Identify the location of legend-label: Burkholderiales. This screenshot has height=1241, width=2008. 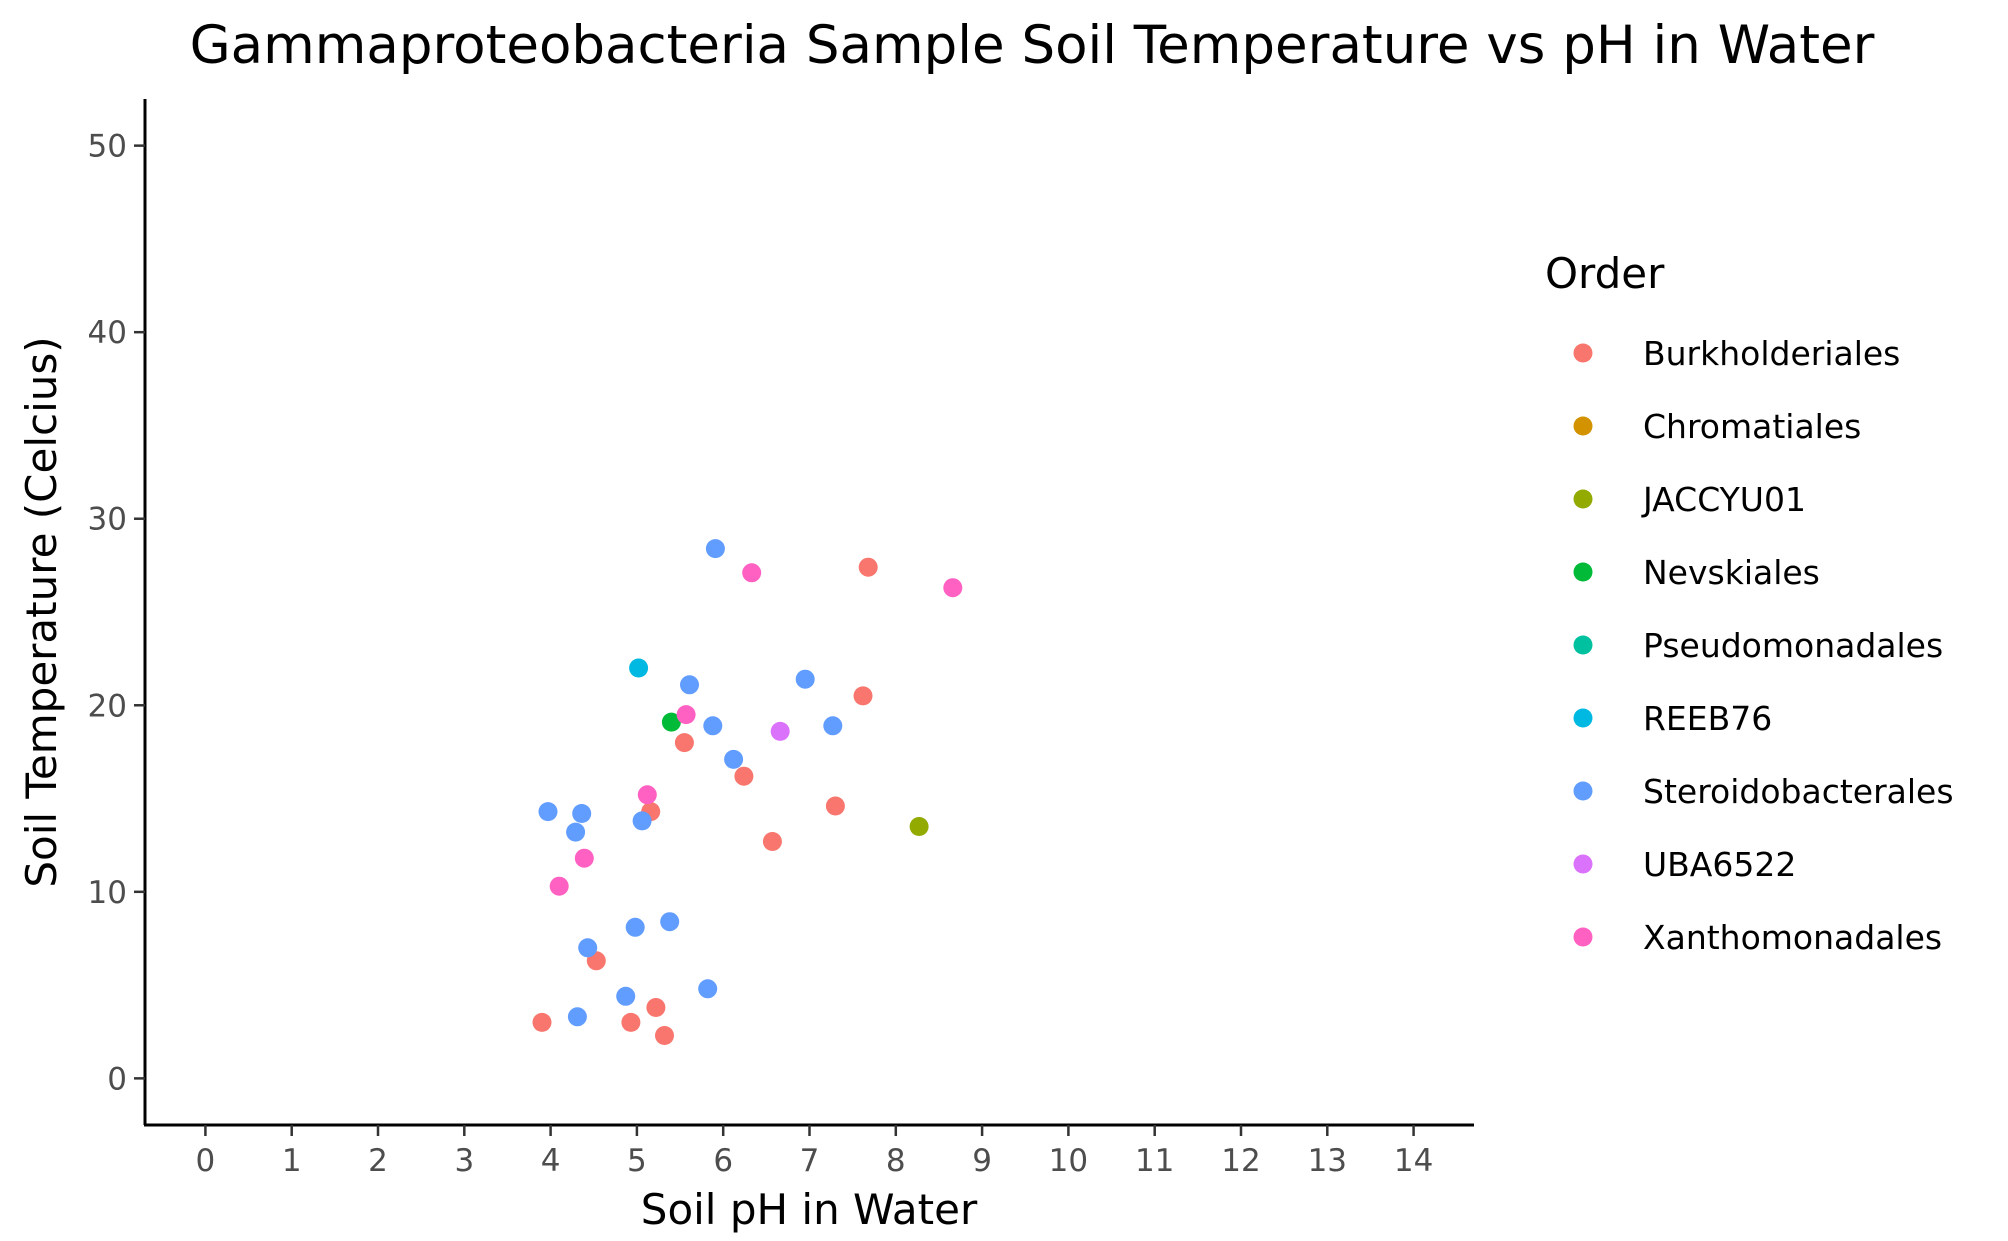
(1771, 353).